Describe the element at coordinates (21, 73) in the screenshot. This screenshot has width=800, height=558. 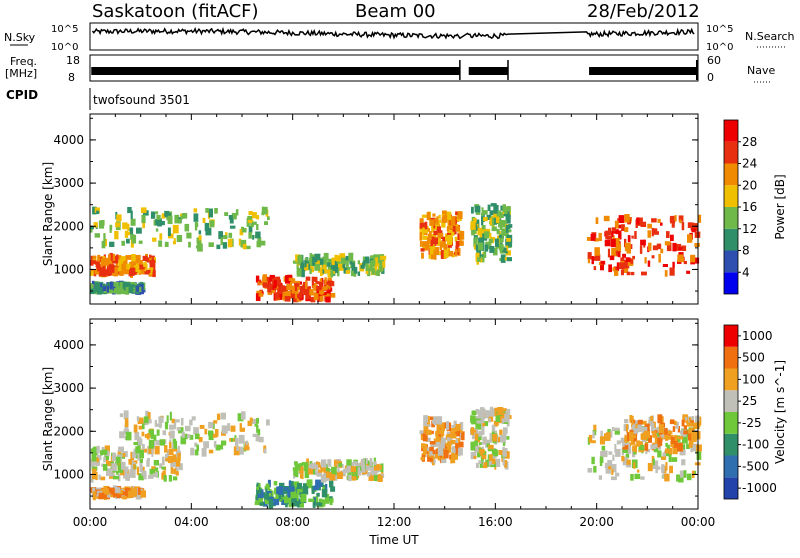
I see `freq-unit: [MHz]` at that location.